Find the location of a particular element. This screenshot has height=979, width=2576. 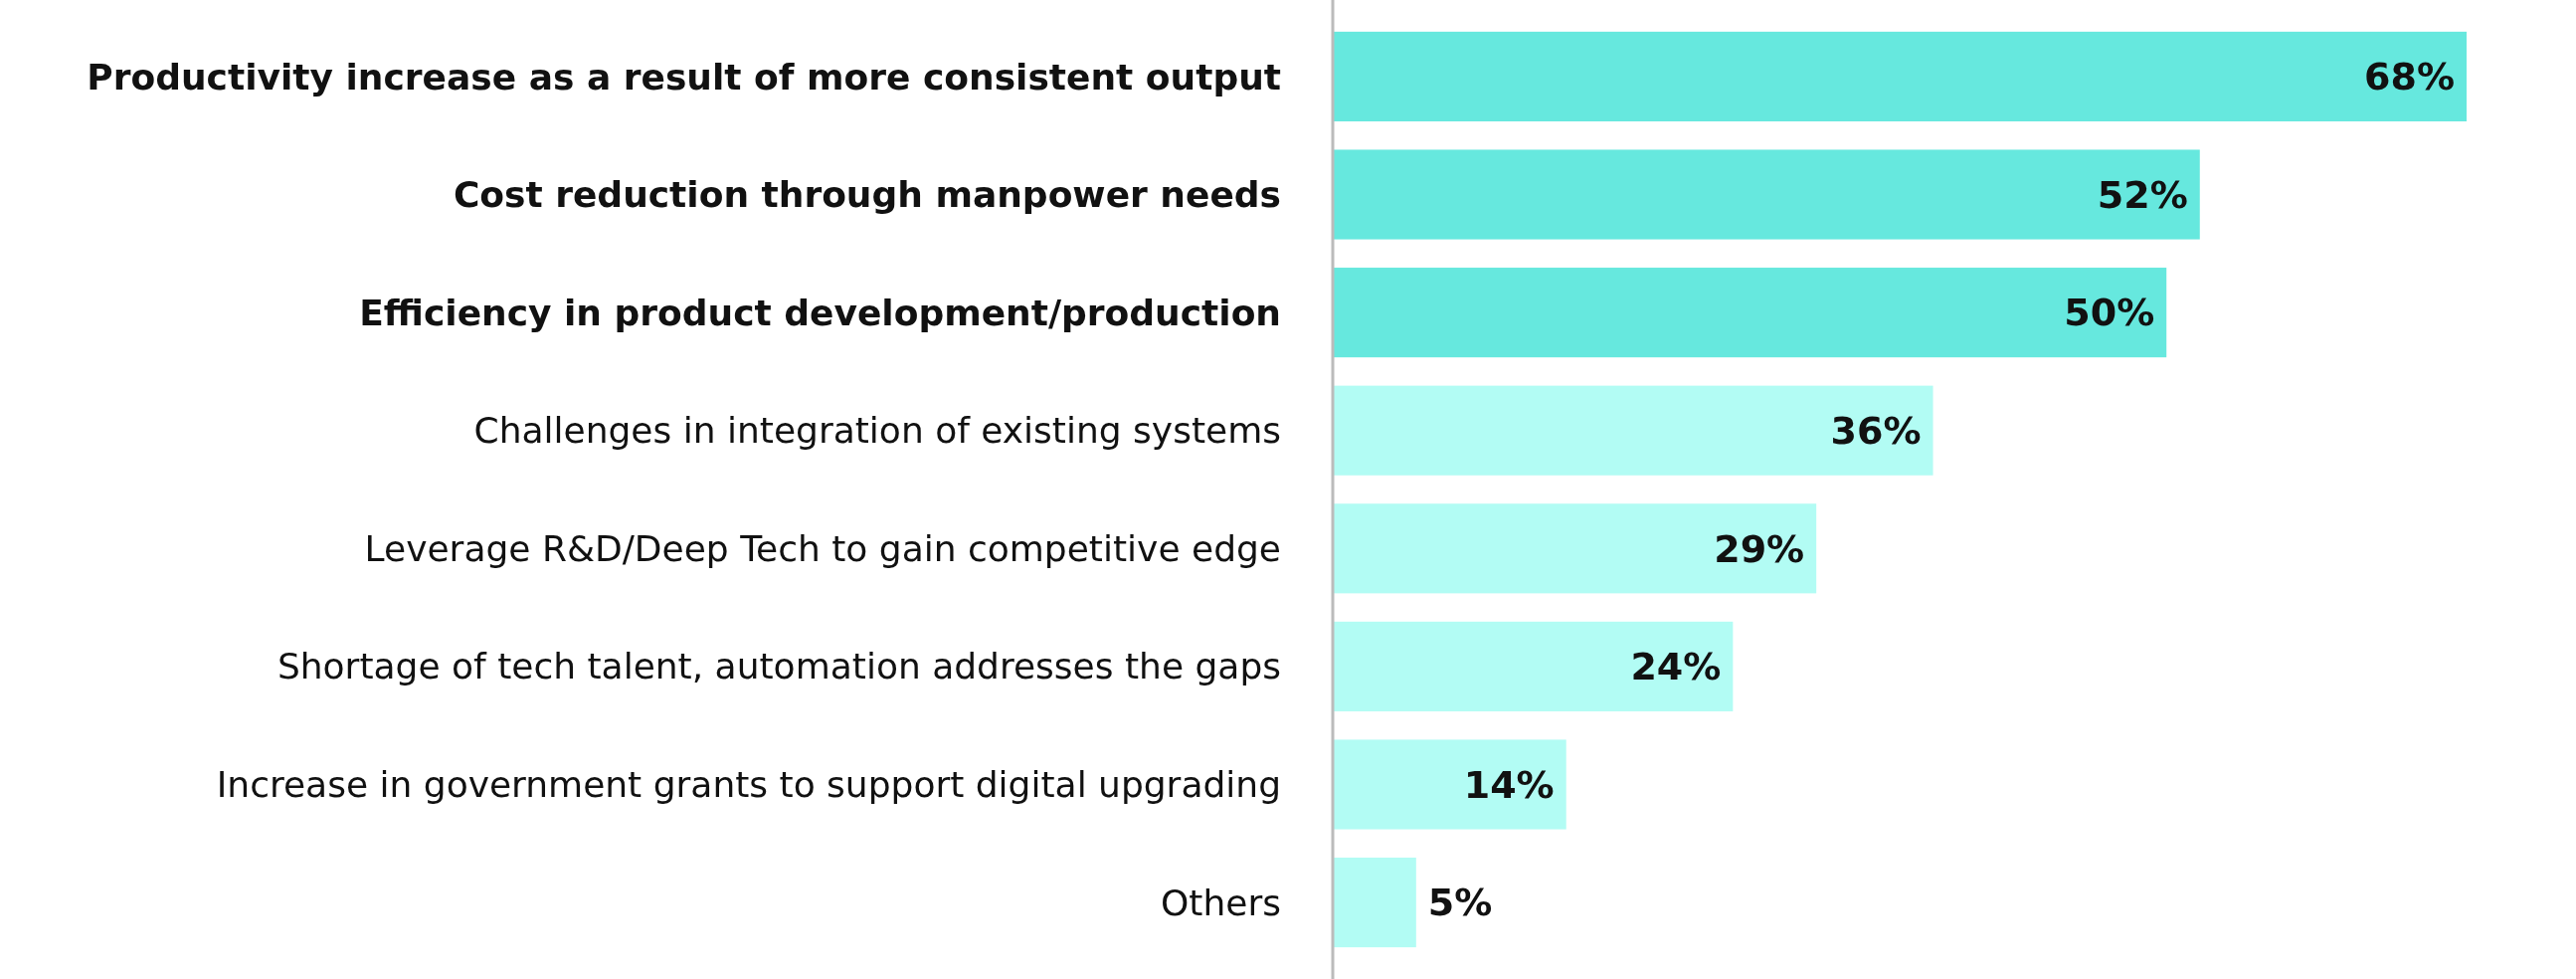

data-label: 50% is located at coordinates (2109, 313).